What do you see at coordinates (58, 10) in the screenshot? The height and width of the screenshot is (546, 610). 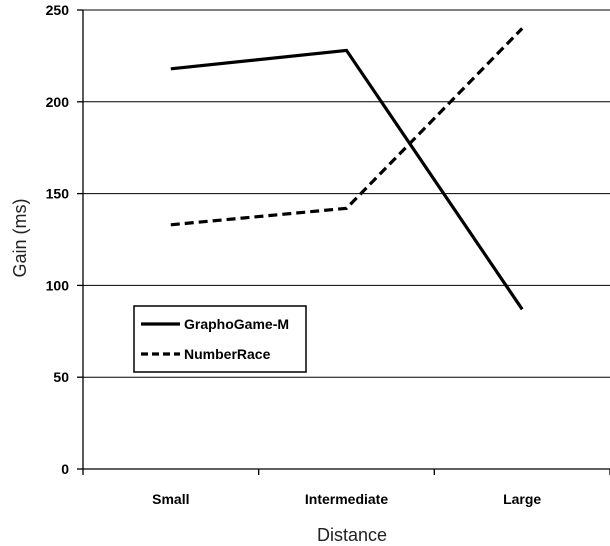 I see `y-tick-label-250: 250` at bounding box center [58, 10].